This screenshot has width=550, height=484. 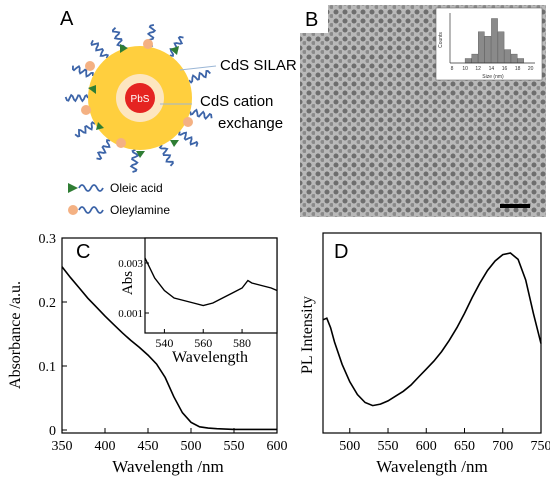 What do you see at coordinates (62, 446) in the screenshot?
I see `x-tick-label: 350` at bounding box center [62, 446].